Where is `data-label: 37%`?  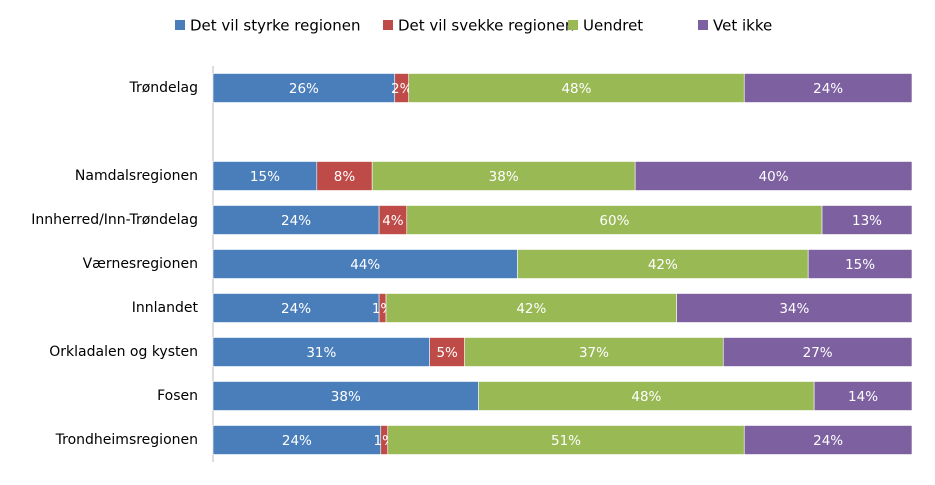
data-label: 37% is located at coordinates (594, 353).